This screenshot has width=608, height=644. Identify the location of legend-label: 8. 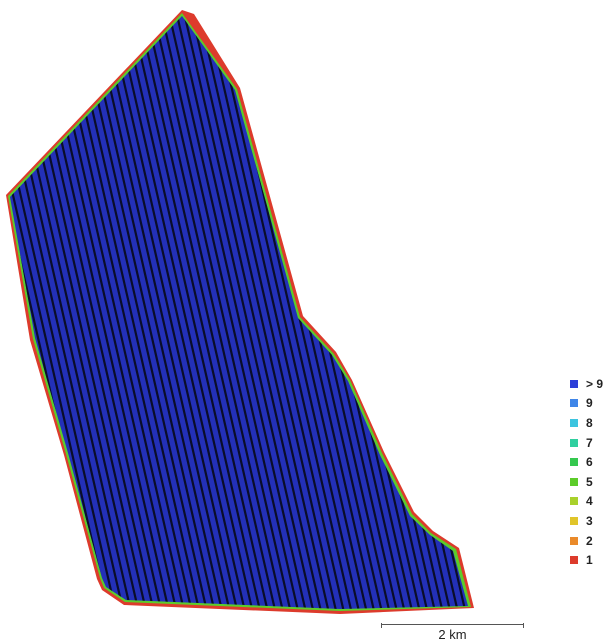
(589, 422).